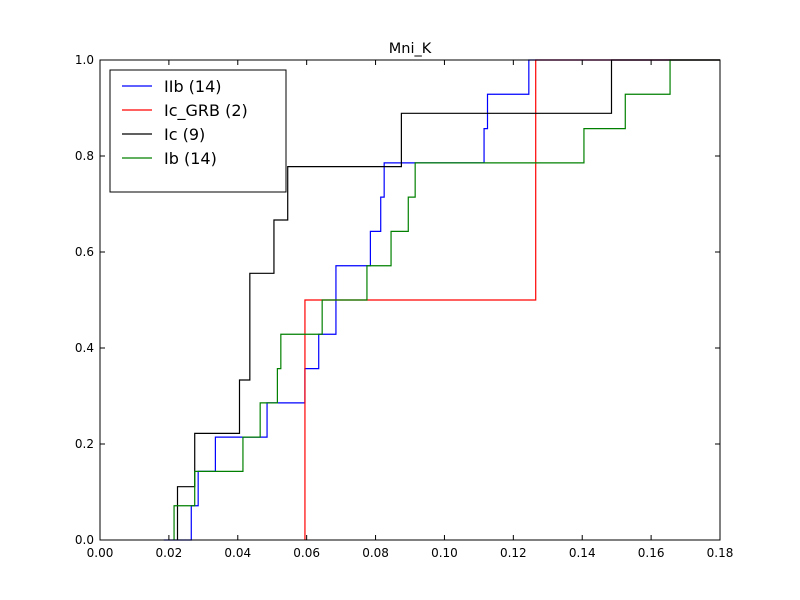 This screenshot has width=800, height=600. Describe the element at coordinates (84, 60) in the screenshot. I see `y-tick-label-5: 1.0` at that location.